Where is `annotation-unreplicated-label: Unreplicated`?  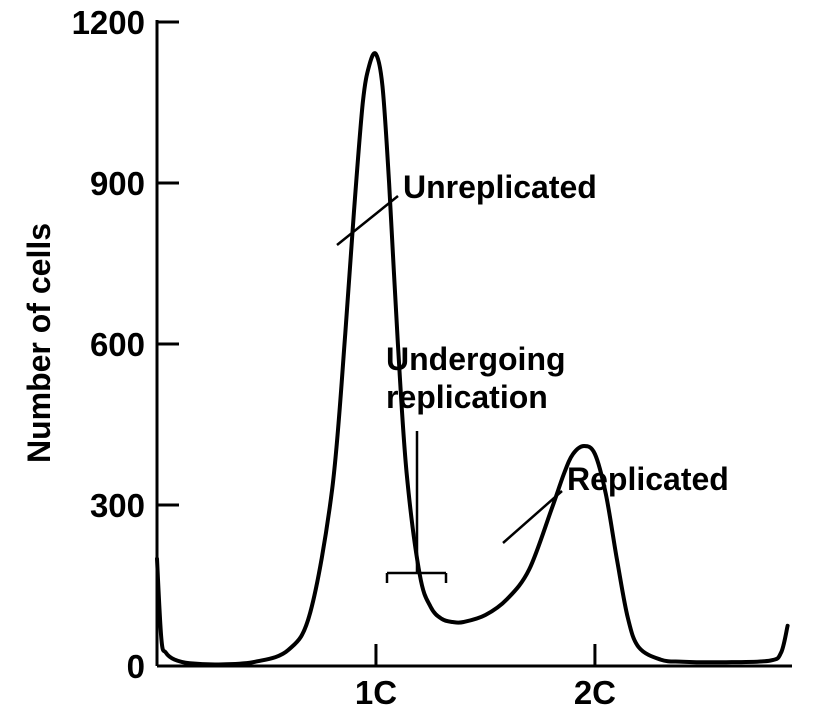
annotation-unreplicated-label: Unreplicated is located at coordinates (500, 187).